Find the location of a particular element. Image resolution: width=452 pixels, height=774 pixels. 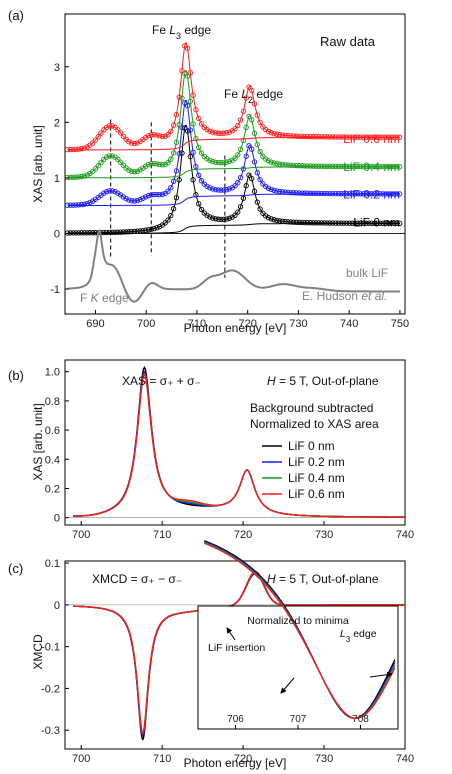

panel-b-xtick-label: 740 is located at coordinates (405, 535).